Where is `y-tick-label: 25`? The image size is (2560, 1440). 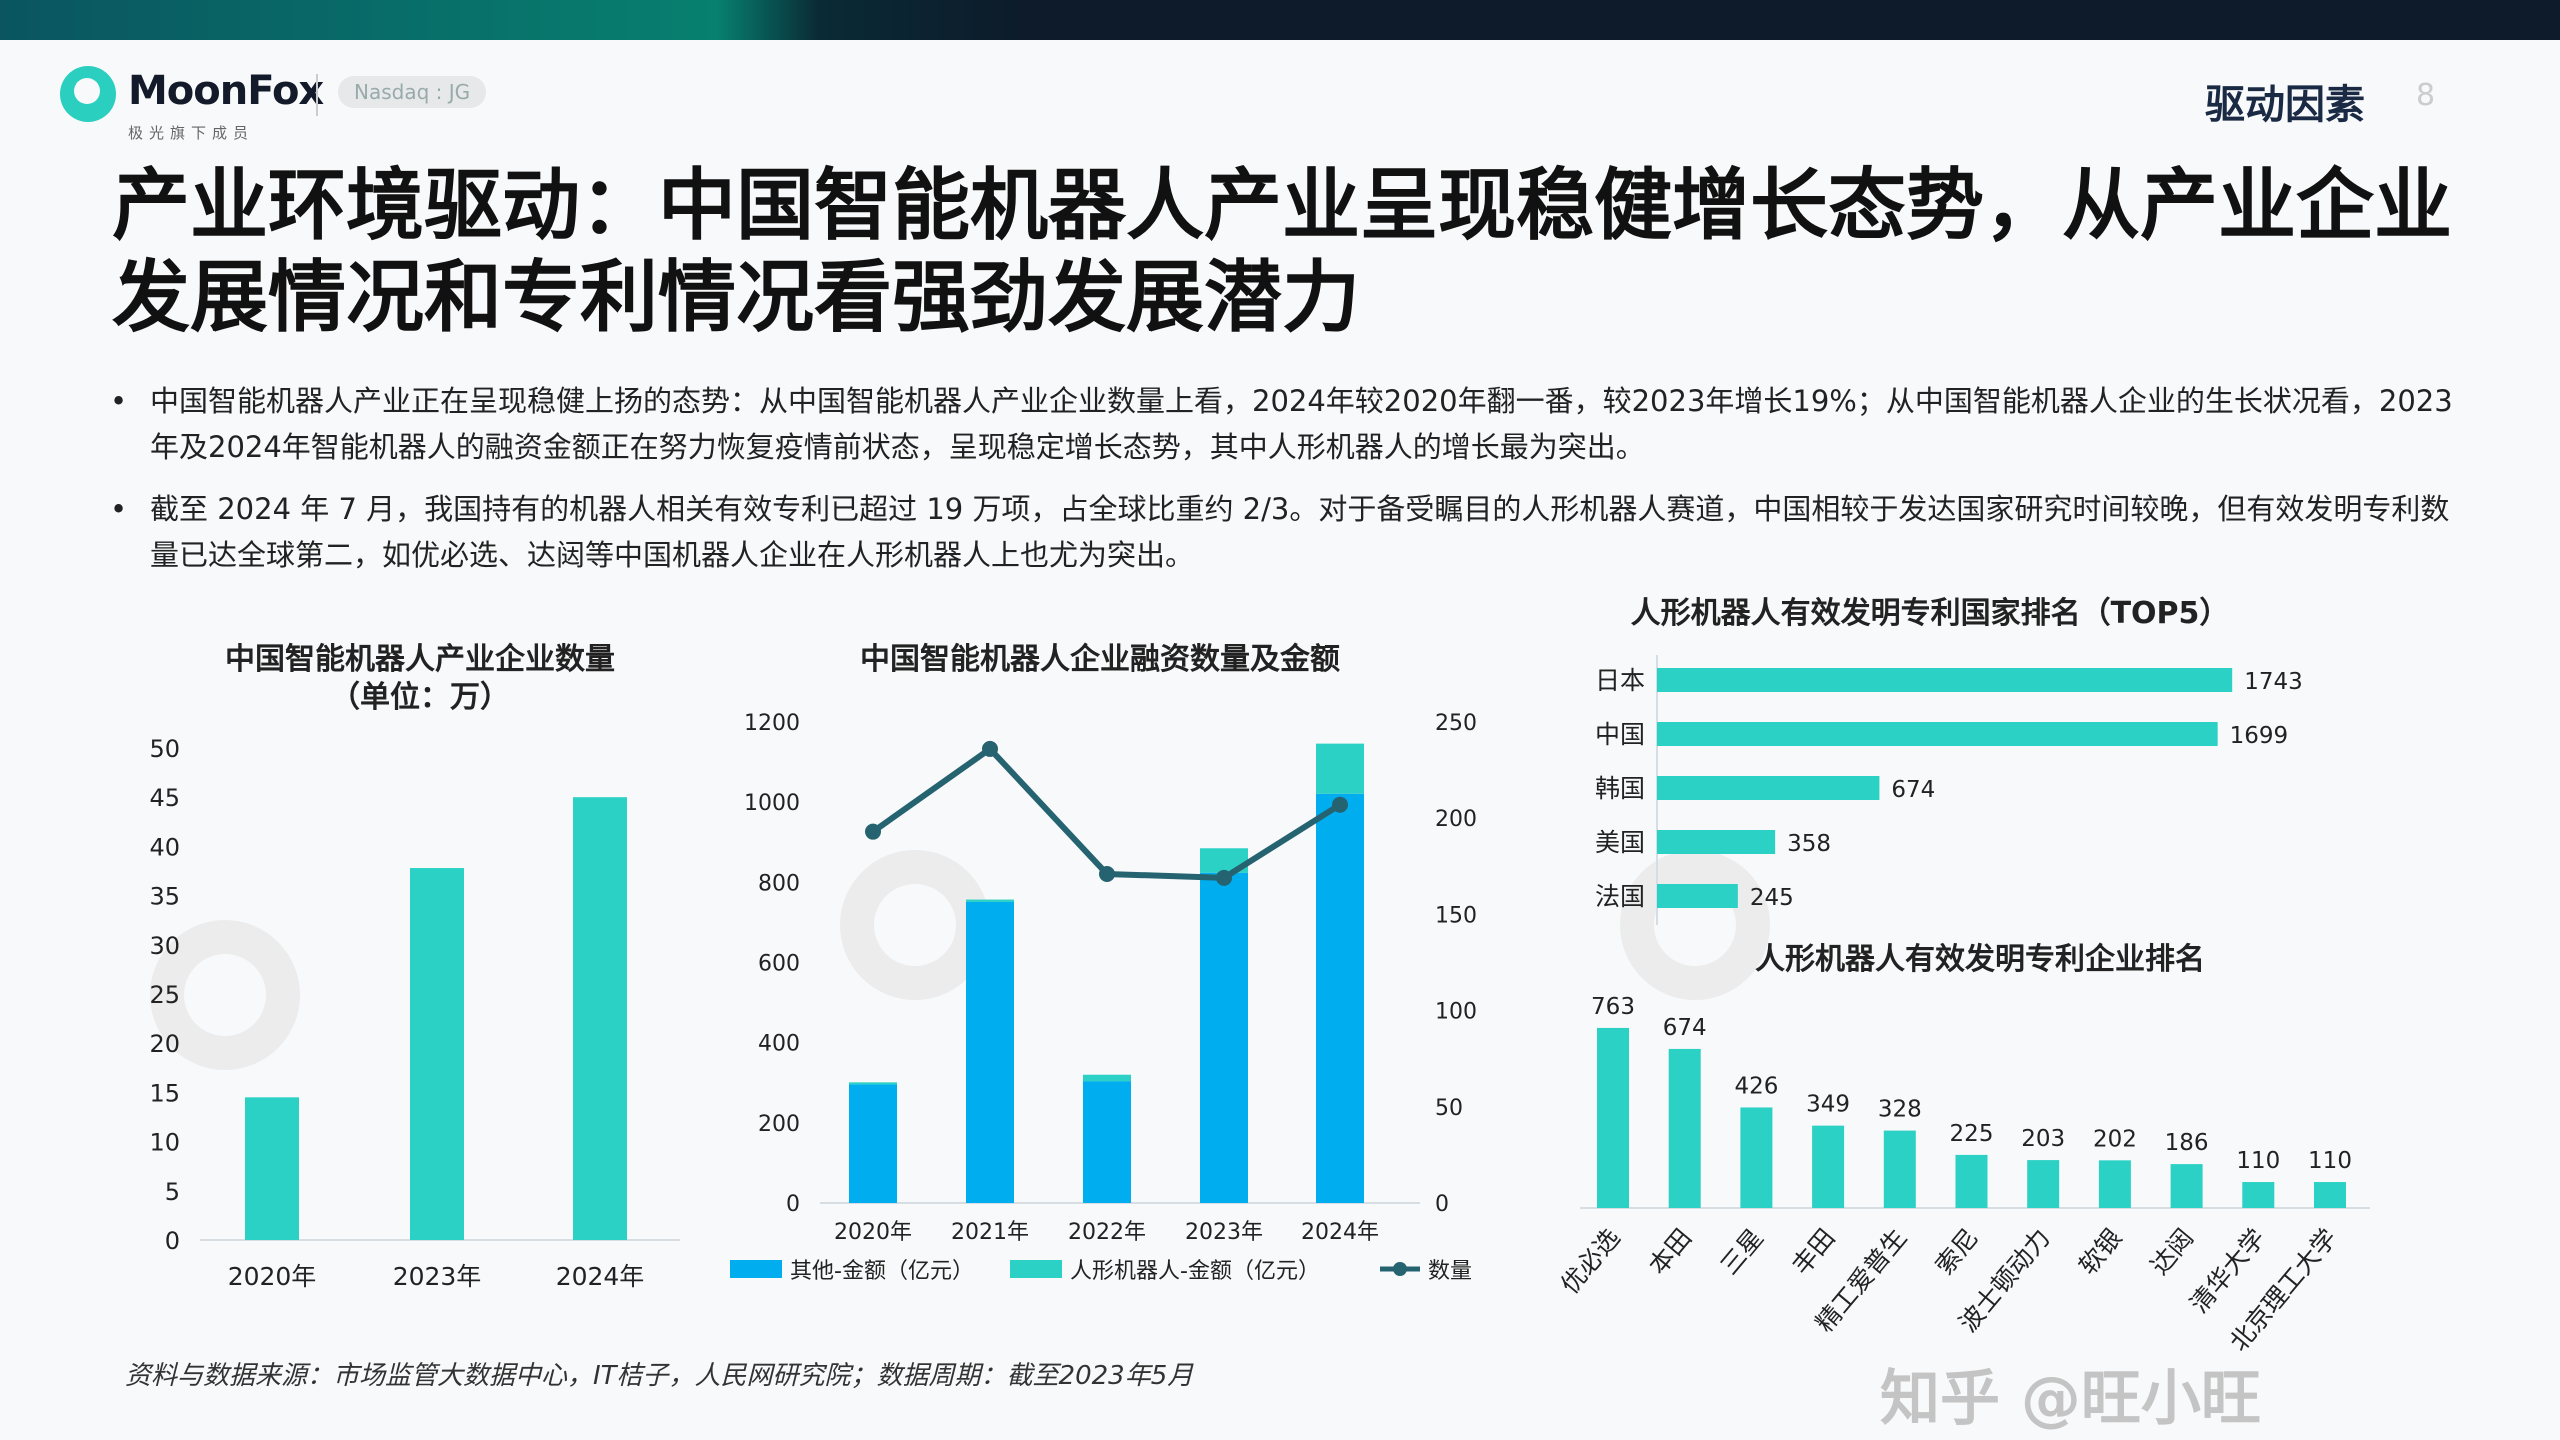 y-tick-label: 25 is located at coordinates (164, 995).